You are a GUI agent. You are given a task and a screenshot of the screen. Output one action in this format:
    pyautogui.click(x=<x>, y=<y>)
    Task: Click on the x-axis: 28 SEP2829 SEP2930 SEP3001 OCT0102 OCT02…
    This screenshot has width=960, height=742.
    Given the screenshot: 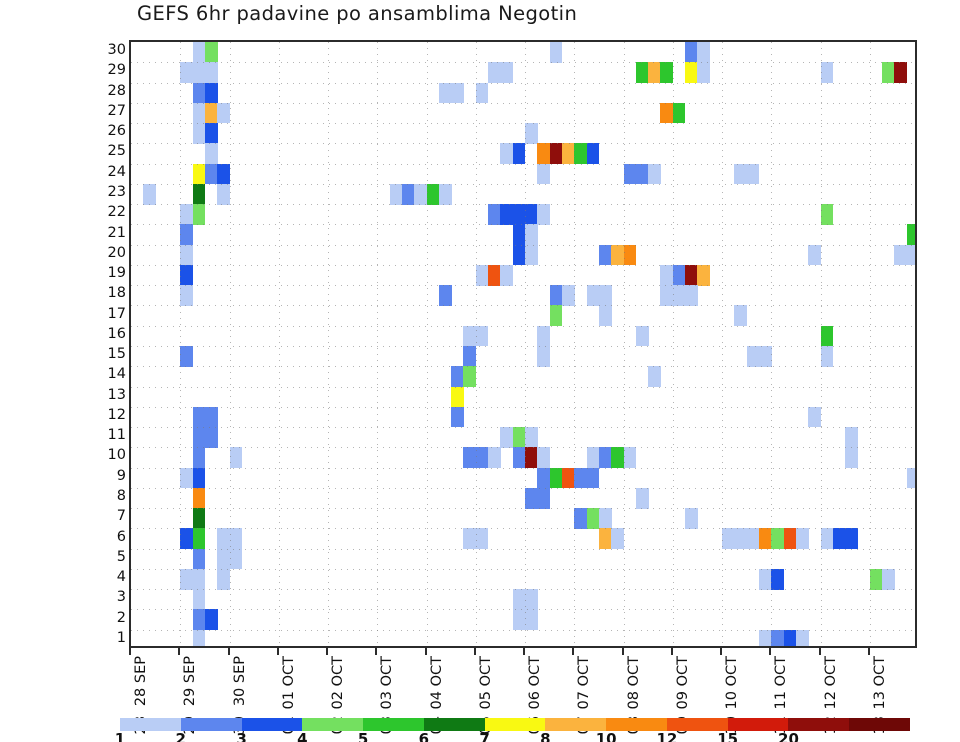 What is the action you would take?
    pyautogui.click(x=523, y=695)
    